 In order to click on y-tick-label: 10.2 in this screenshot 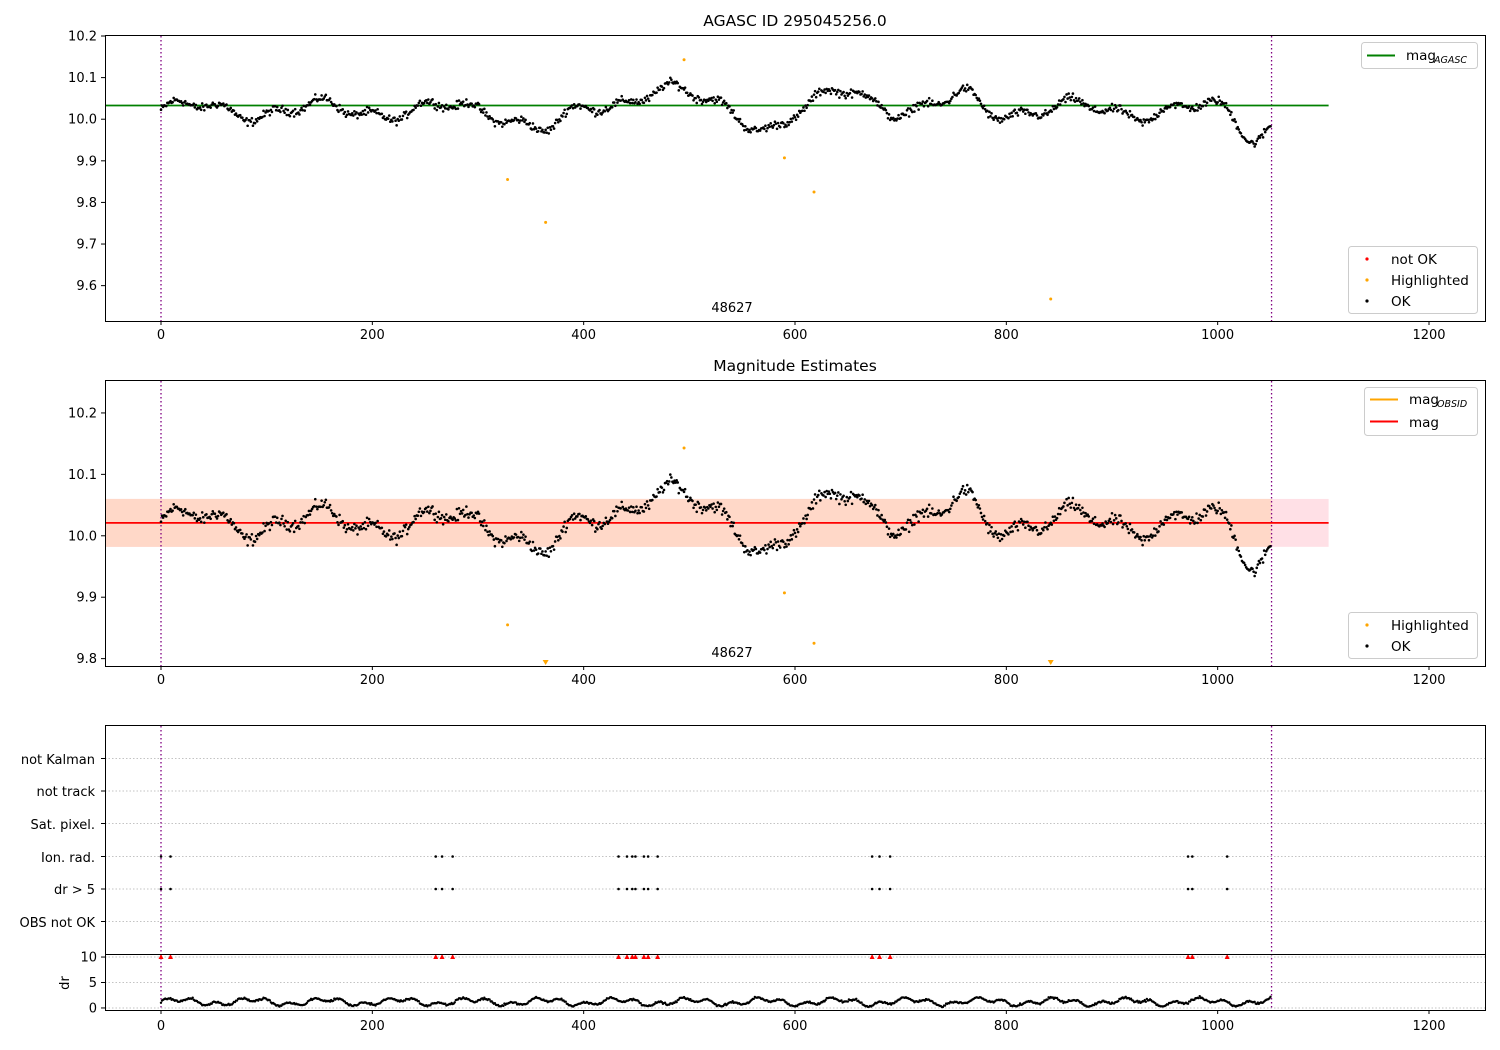, I will do `click(82, 37)`.